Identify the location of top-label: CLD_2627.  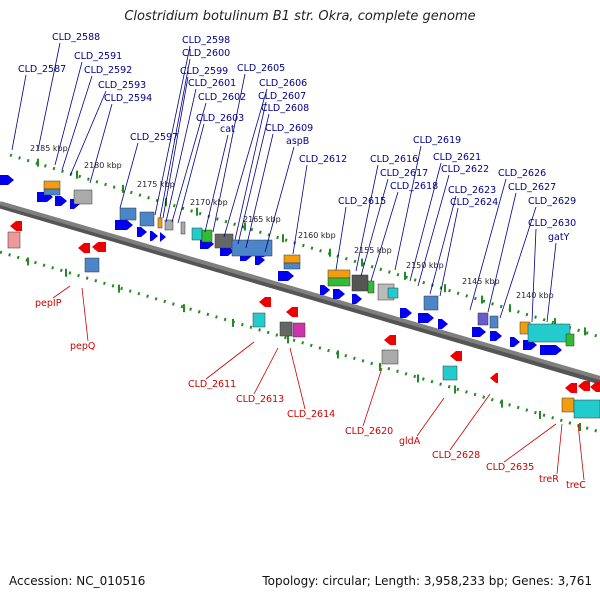
(532, 187).